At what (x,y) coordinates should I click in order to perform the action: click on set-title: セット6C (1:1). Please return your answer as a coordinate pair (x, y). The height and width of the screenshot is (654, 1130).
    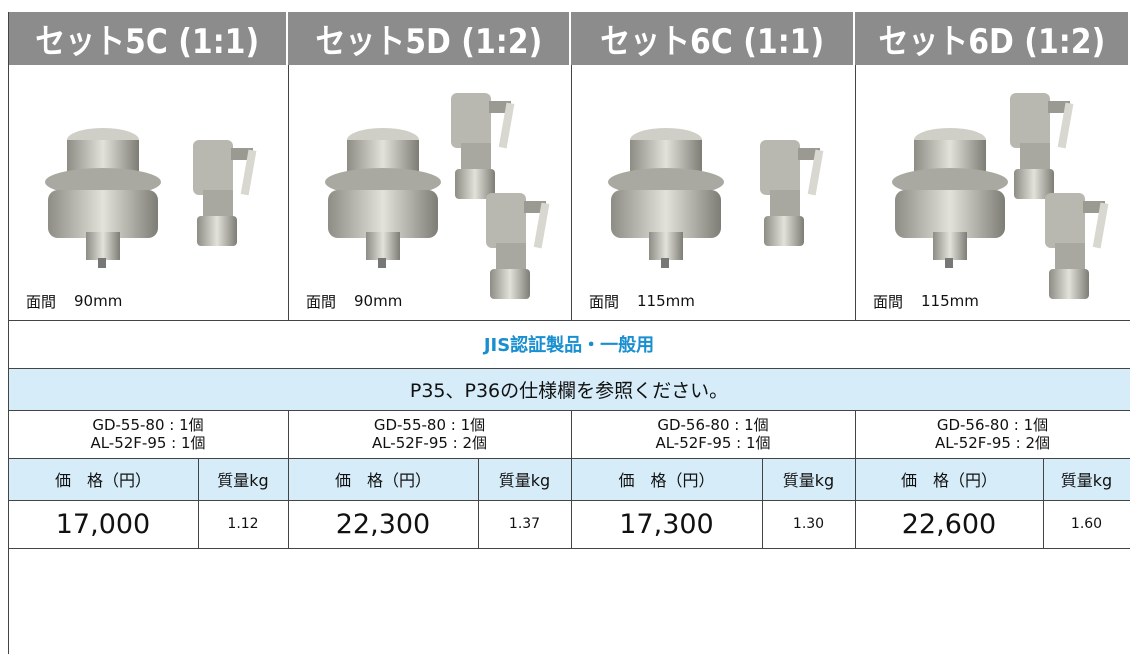
    Looking at the image, I should click on (713, 38).